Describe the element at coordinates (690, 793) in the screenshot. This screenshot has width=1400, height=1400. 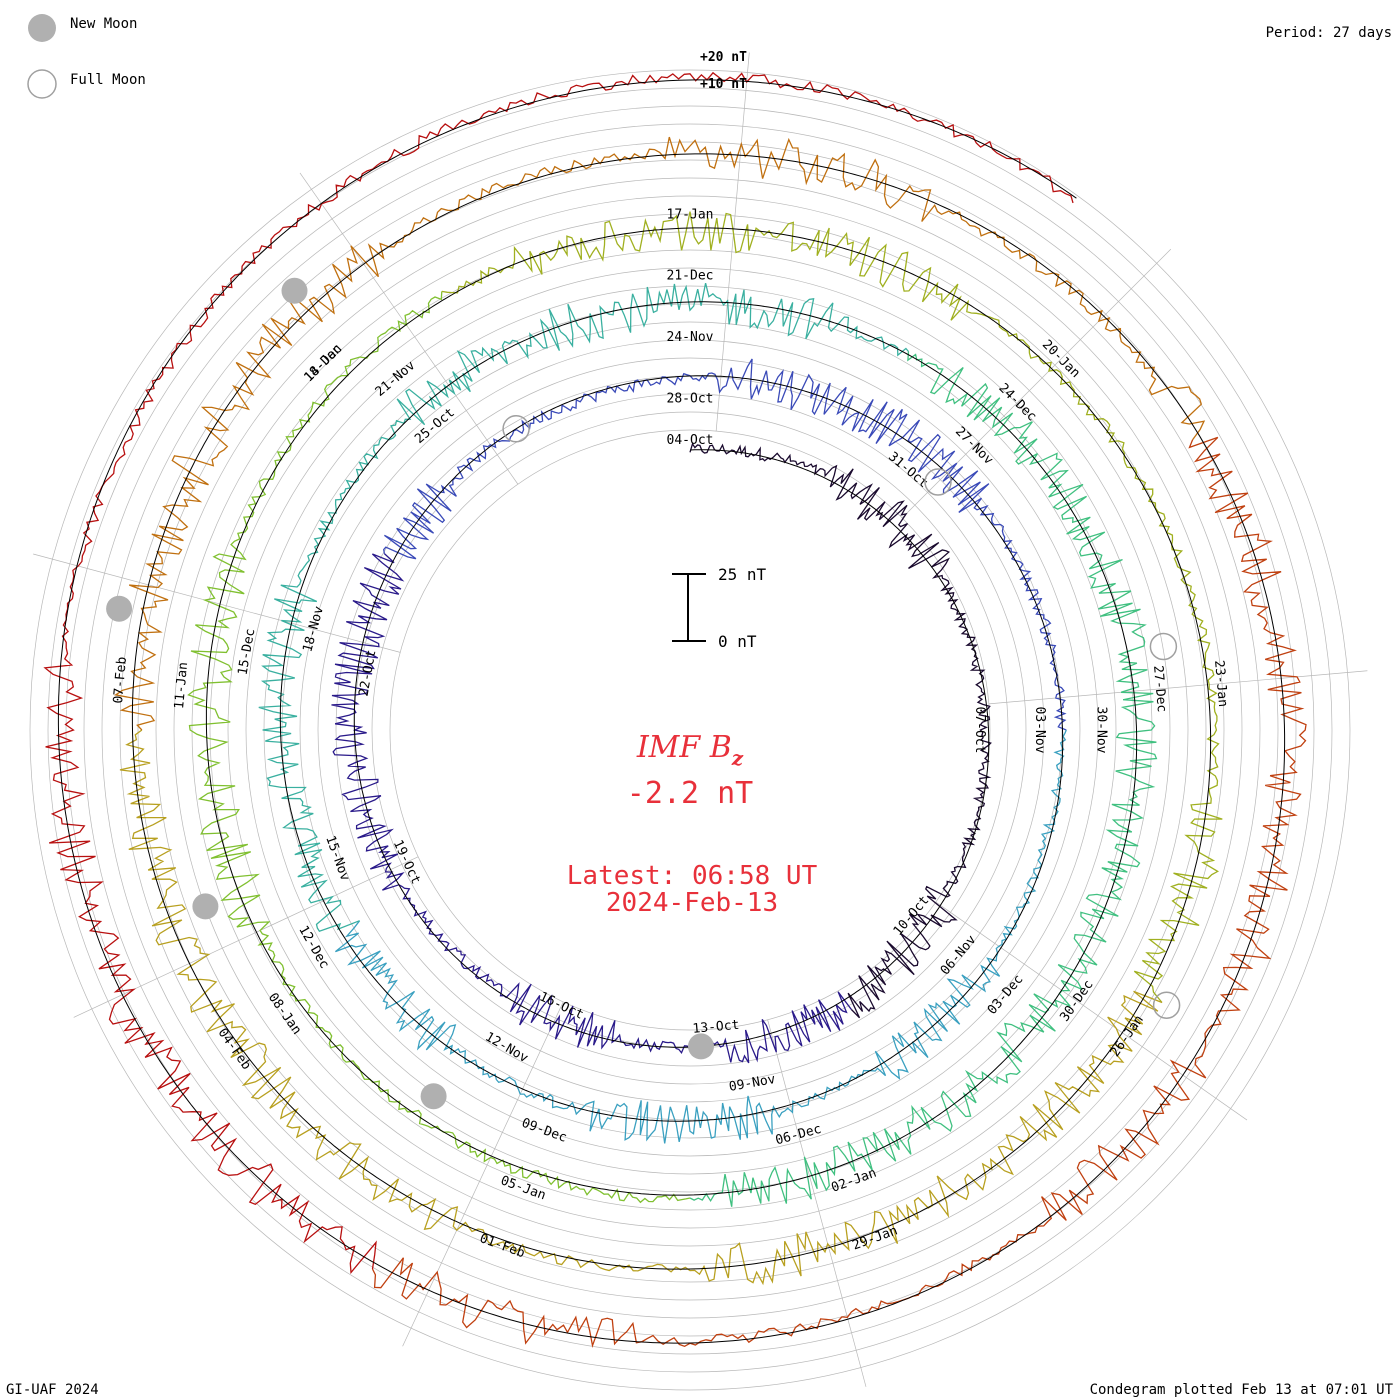
I see `current-value: -2.2 nT` at that location.